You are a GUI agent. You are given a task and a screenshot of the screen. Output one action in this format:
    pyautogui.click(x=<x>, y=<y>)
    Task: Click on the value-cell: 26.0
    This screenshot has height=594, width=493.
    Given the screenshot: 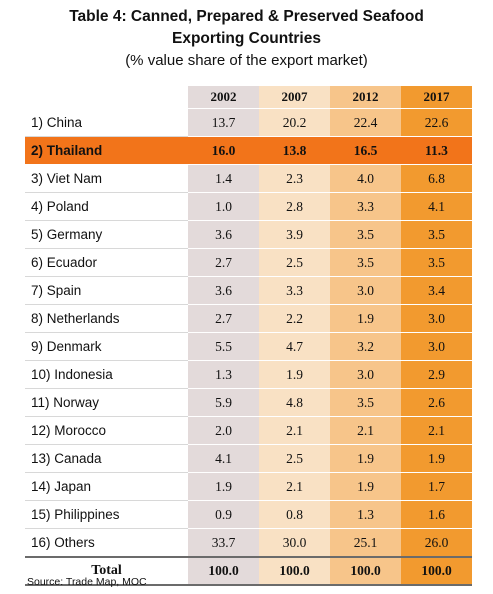 What is the action you would take?
    pyautogui.click(x=436, y=543)
    